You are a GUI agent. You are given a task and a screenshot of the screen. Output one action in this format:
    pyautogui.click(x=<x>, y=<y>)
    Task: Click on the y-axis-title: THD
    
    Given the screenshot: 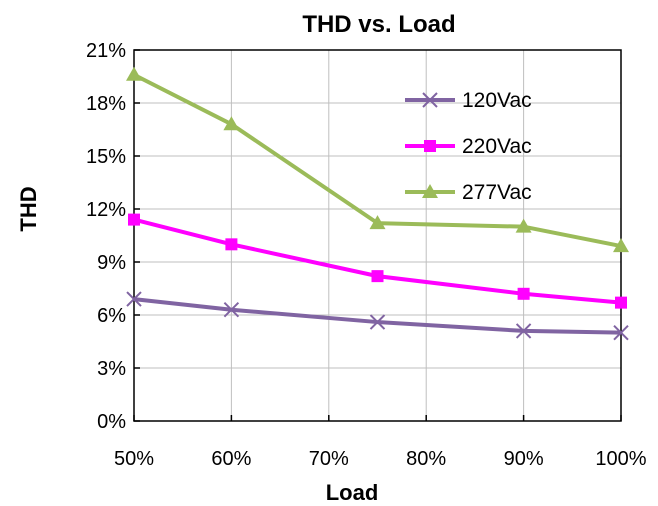 What is the action you would take?
    pyautogui.click(x=28, y=208)
    